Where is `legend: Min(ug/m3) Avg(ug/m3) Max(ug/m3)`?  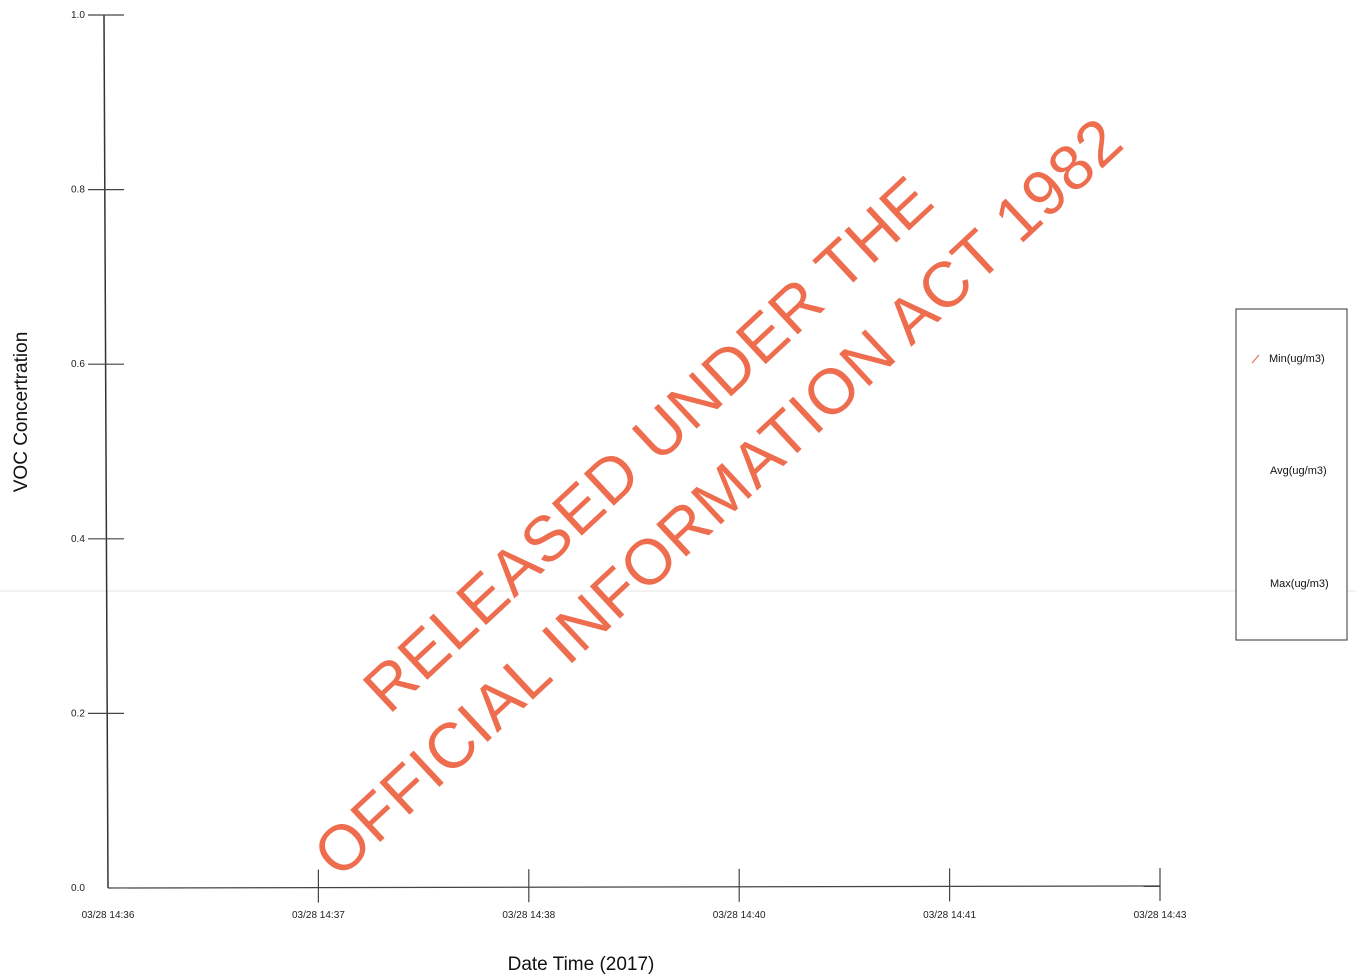 legend: Min(ug/m3) Avg(ug/m3) Max(ug/m3) is located at coordinates (1291, 474).